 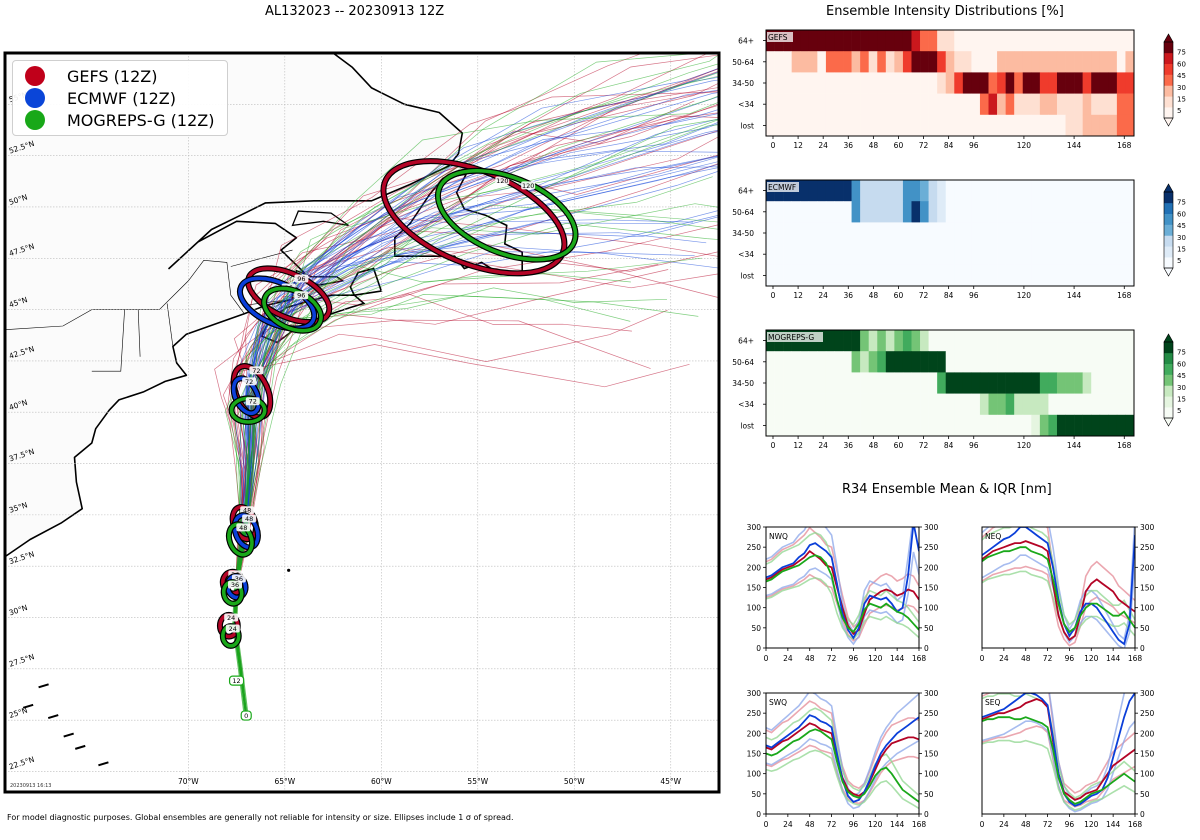 What do you see at coordinates (778, 37) in the screenshot?
I see `heat-panel-name-0: GEFS` at bounding box center [778, 37].